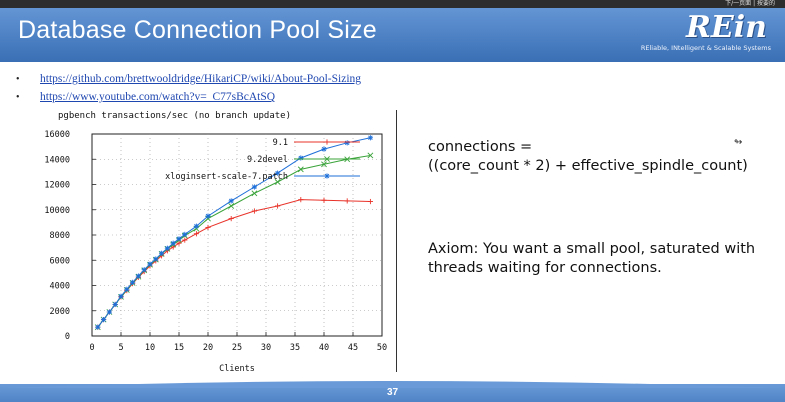 This screenshot has height=402, width=785. I want to click on x-tick-label: 10, so click(150, 348).